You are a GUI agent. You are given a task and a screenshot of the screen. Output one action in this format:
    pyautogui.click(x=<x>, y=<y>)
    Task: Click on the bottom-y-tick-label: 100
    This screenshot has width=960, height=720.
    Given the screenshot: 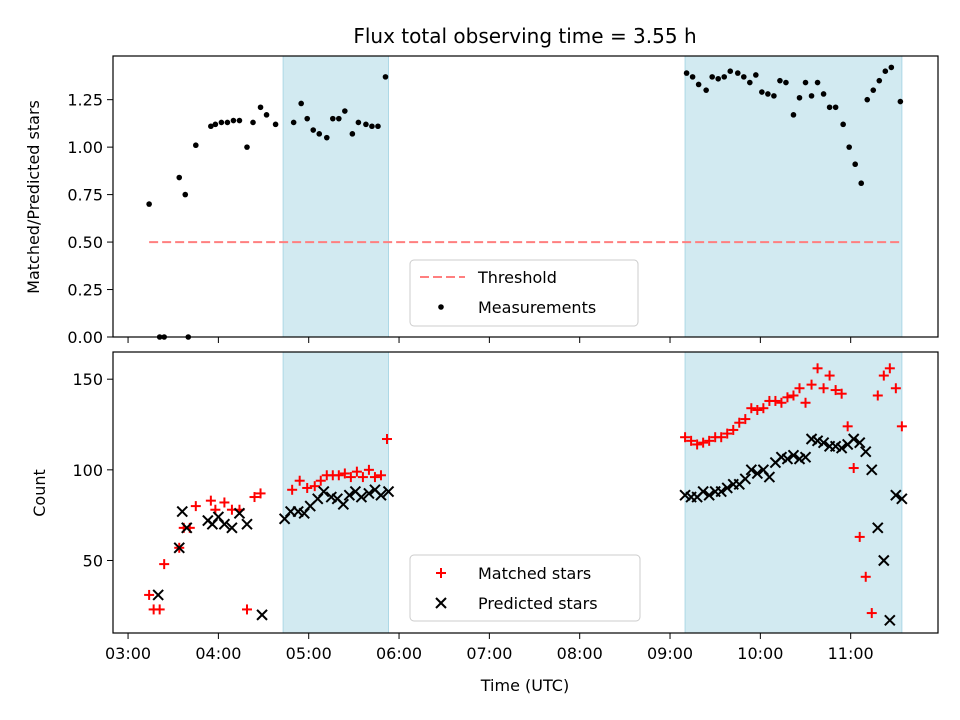 What is the action you would take?
    pyautogui.click(x=87, y=470)
    